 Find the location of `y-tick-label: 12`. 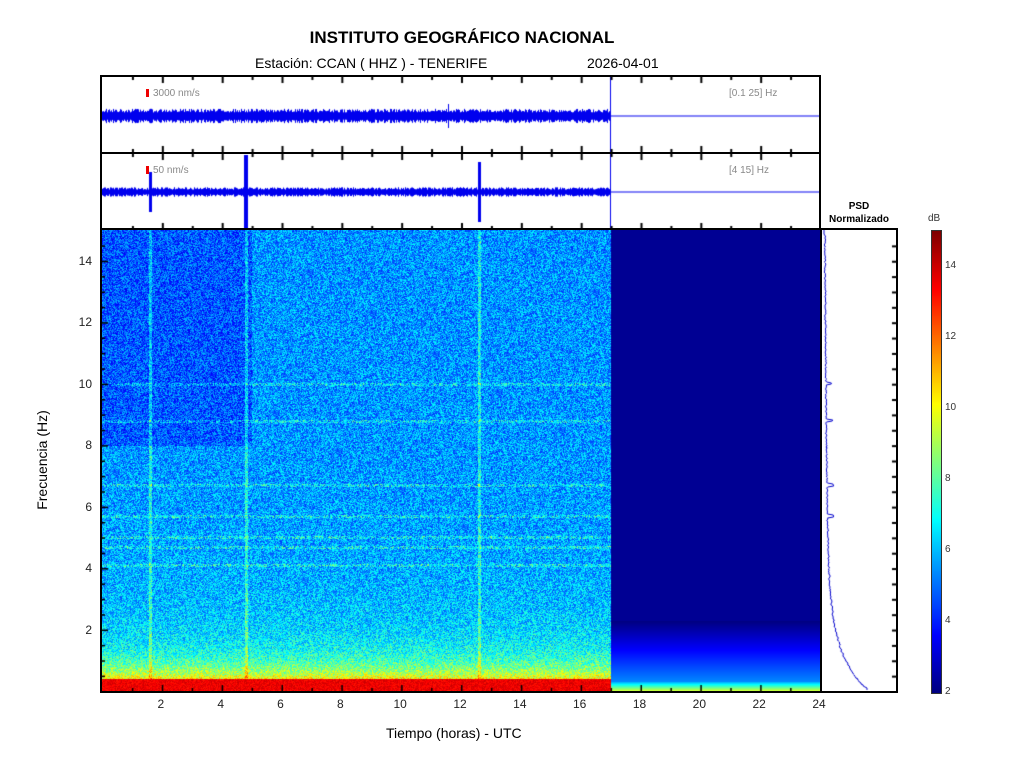

y-tick-label: 12 is located at coordinates (85, 322).